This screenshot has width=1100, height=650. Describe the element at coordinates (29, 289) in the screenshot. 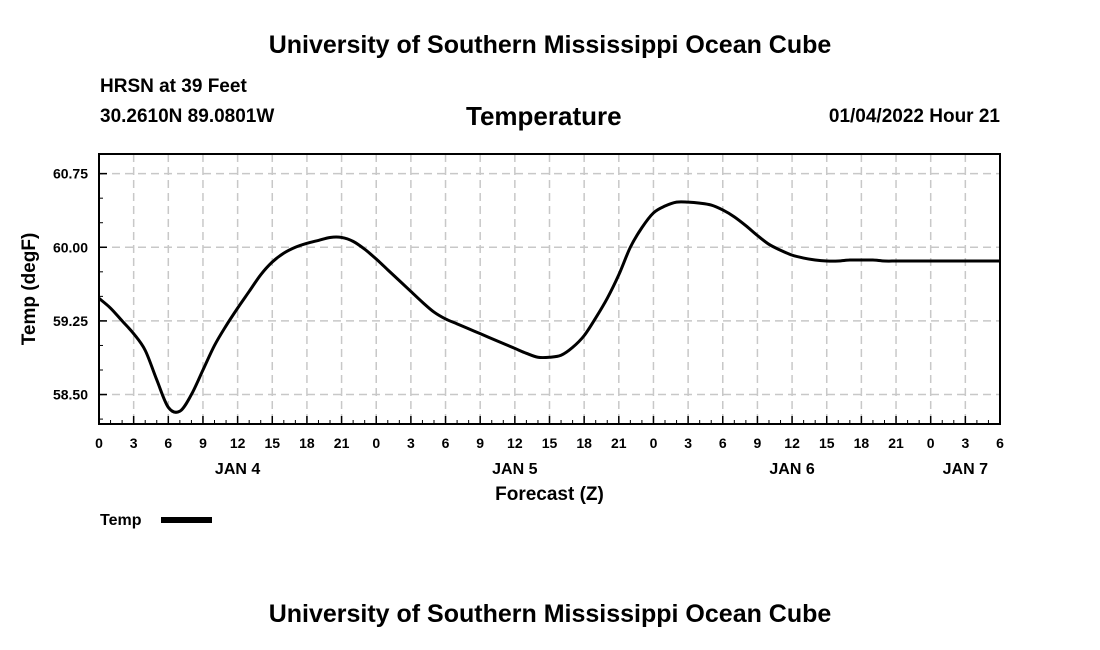

I see `y-axis-label: Temp (degF)` at that location.